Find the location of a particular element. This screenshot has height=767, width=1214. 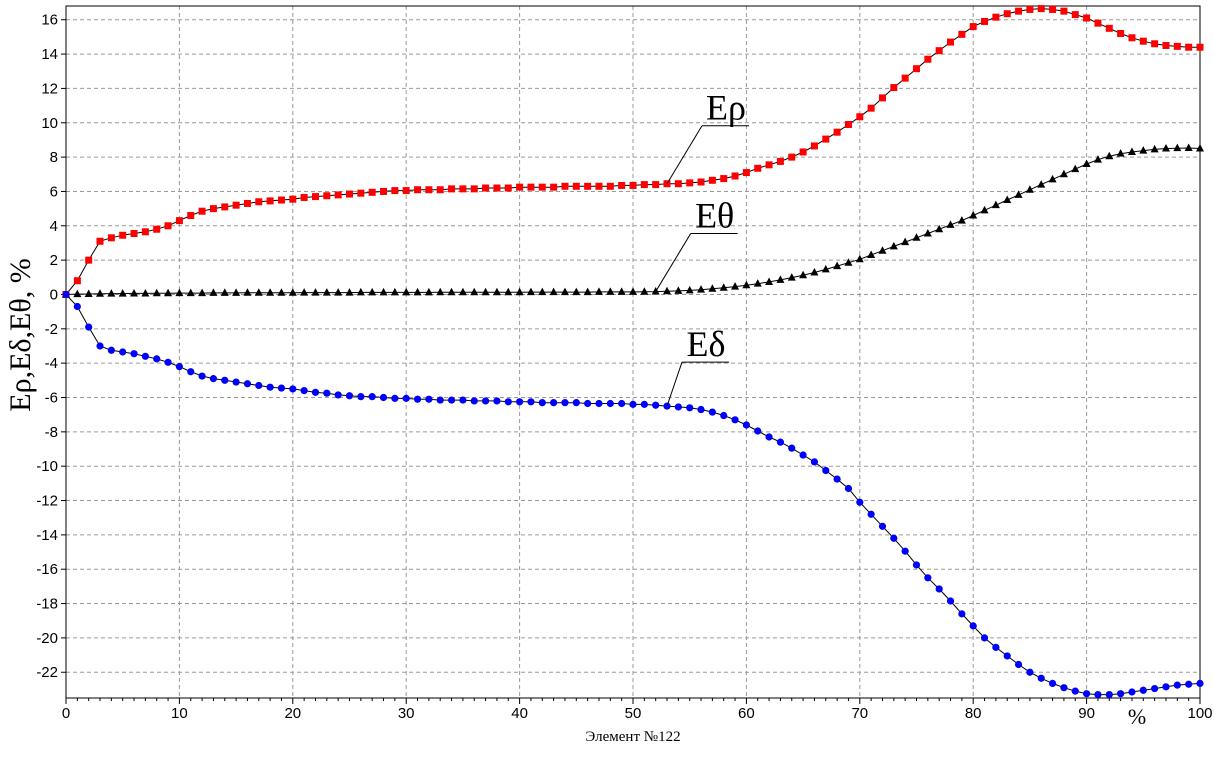

annotation-label: Eδ is located at coordinates (706, 344).